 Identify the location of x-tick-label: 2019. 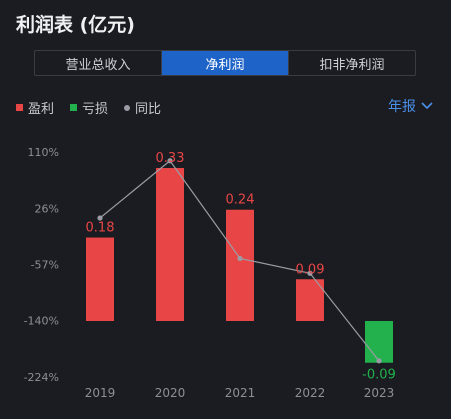
(100, 393).